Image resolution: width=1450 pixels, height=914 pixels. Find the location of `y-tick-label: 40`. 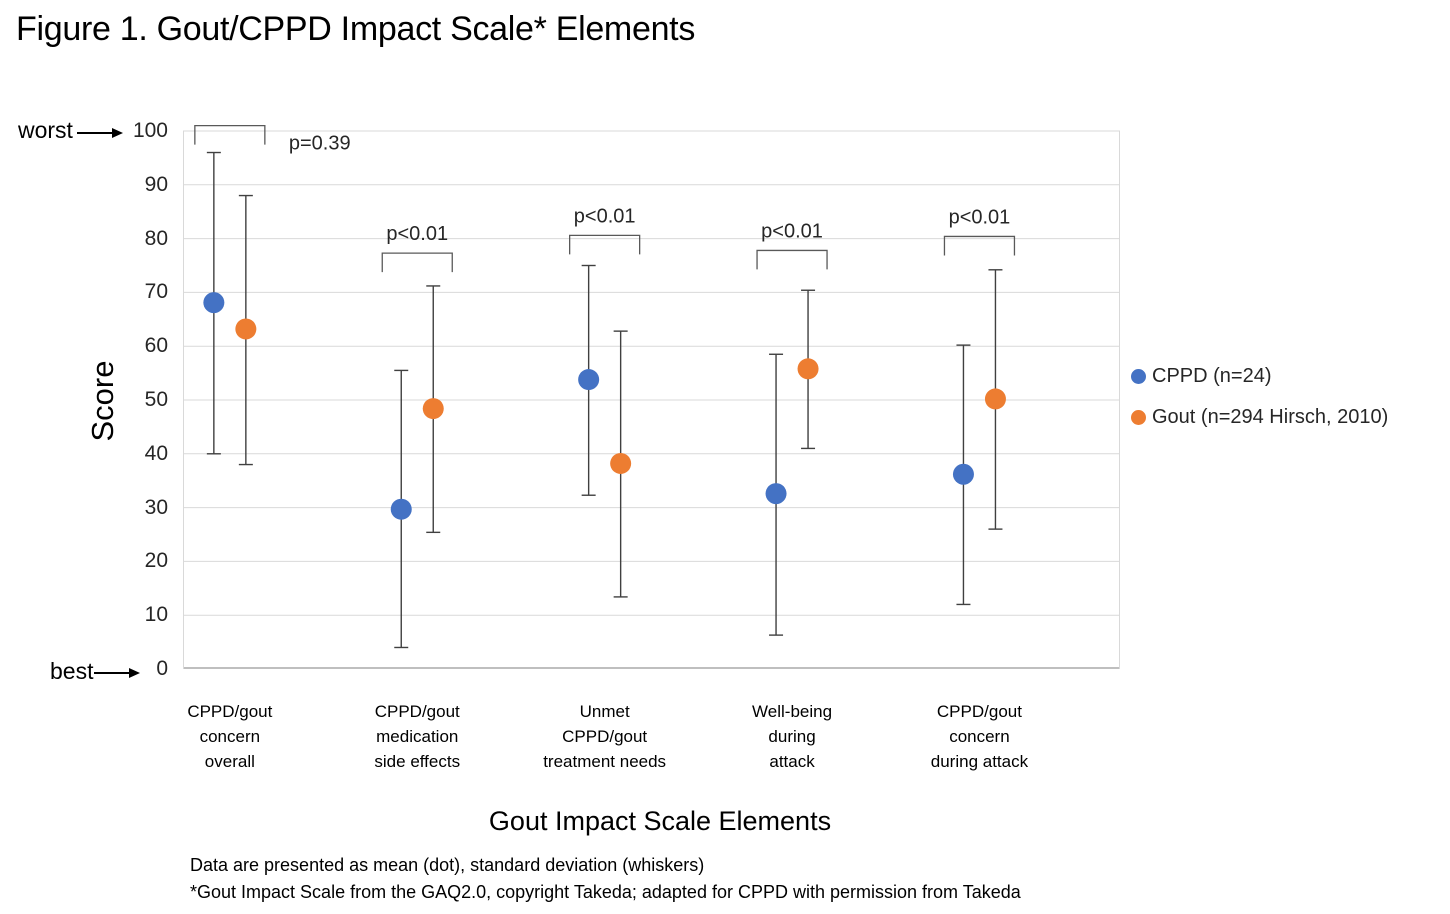

y-tick-label: 40 is located at coordinates (156, 453).